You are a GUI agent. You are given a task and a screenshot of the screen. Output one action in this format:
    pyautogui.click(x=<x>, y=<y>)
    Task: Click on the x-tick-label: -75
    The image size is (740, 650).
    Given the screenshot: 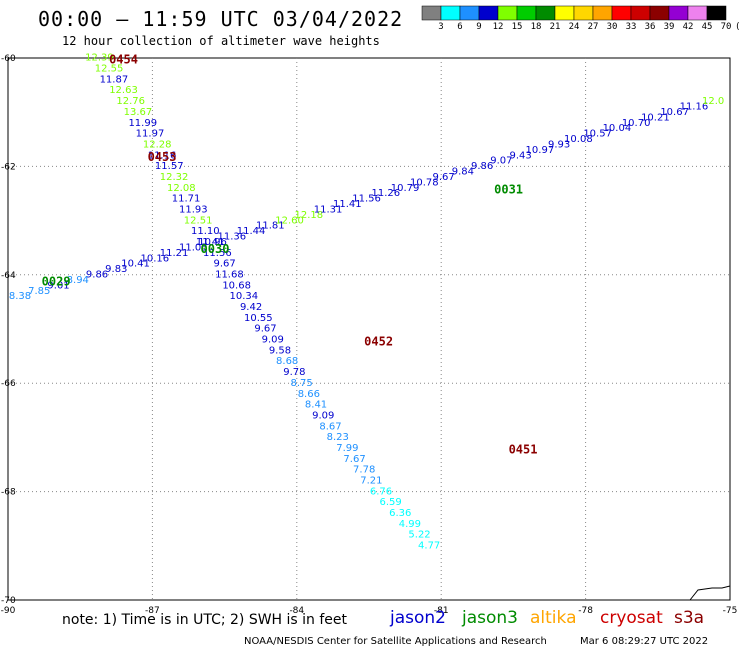 What is the action you would take?
    pyautogui.click(x=730, y=611)
    